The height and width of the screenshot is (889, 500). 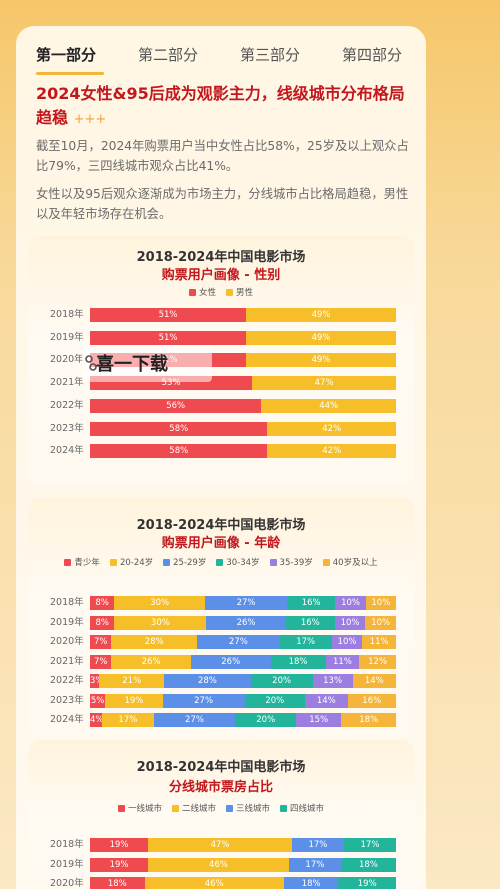 I want to click on tab-part-1: 第一部分, so click(x=66, y=55).